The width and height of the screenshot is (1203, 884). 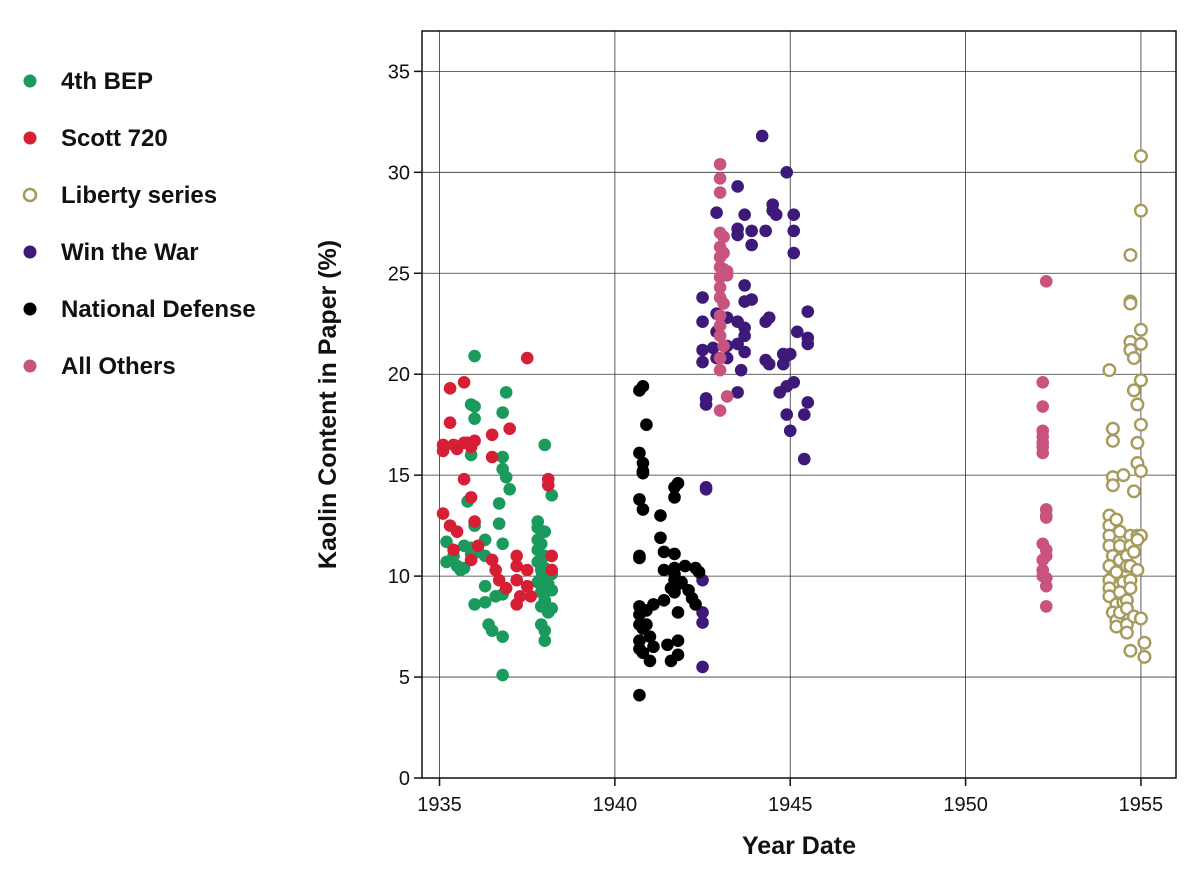 I want to click on series-win-the-war, so click(x=755, y=401).